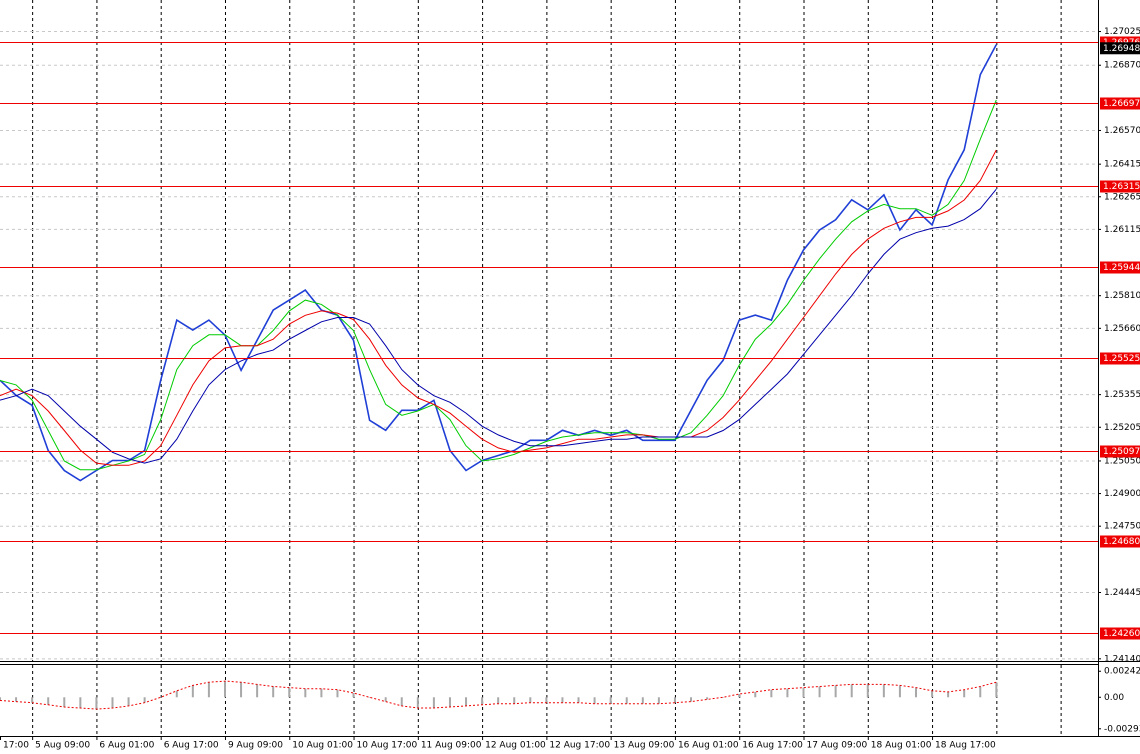 This screenshot has height=754, width=1140. Describe the element at coordinates (1122, 672) in the screenshot. I see `y-tick-label: 0.00242` at that location.